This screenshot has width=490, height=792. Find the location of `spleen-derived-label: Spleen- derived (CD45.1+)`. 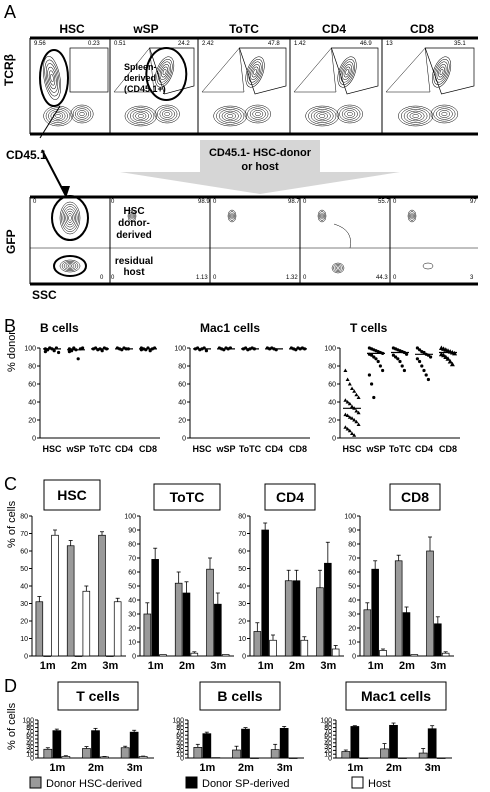

spleen-derived-label: Spleen- derived (CD45.1+) is located at coordinates (145, 78).